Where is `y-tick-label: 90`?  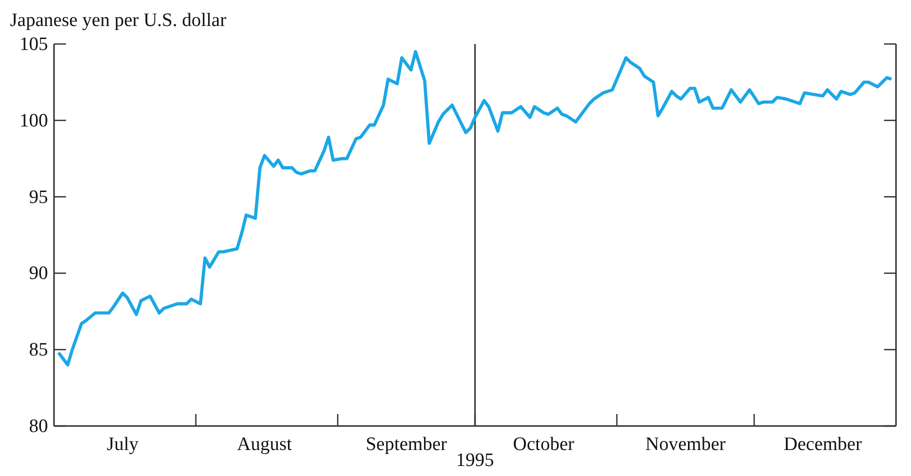 y-tick-label: 90 is located at coordinates (38, 273).